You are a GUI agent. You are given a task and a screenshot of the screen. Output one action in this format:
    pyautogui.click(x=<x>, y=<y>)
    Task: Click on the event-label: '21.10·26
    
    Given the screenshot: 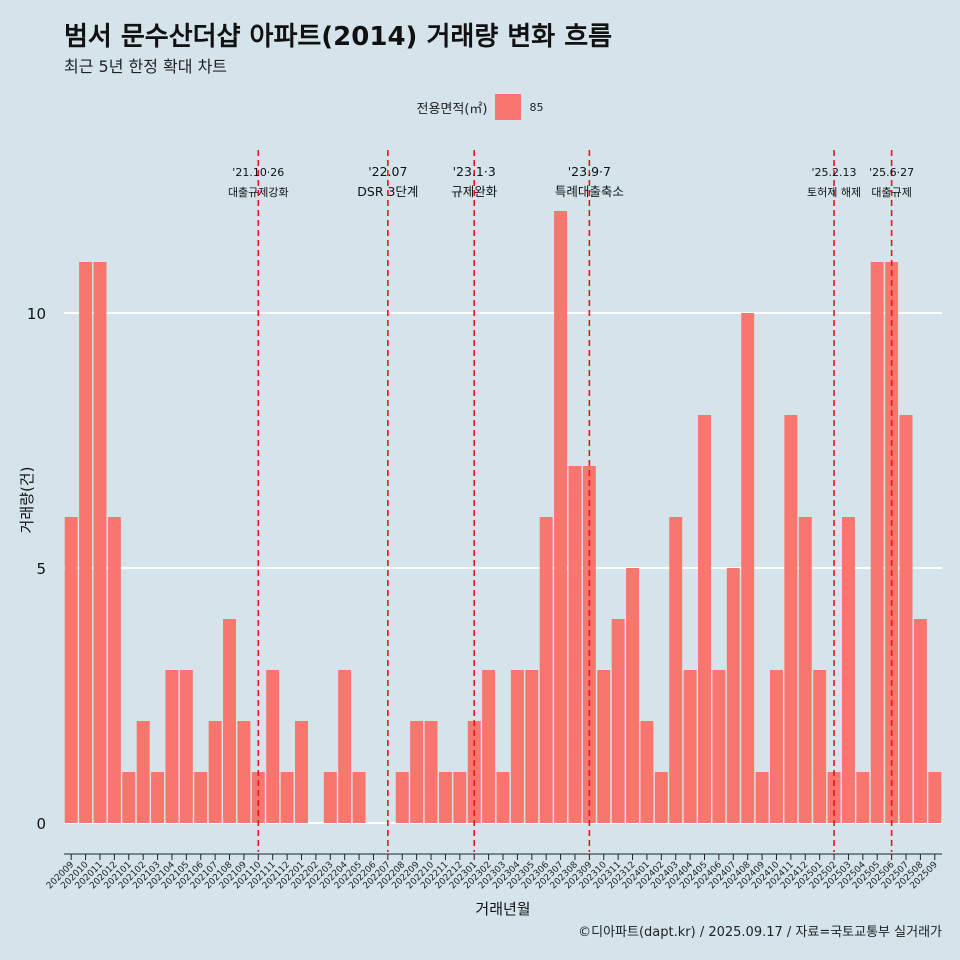 What is the action you would take?
    pyautogui.click(x=258, y=172)
    